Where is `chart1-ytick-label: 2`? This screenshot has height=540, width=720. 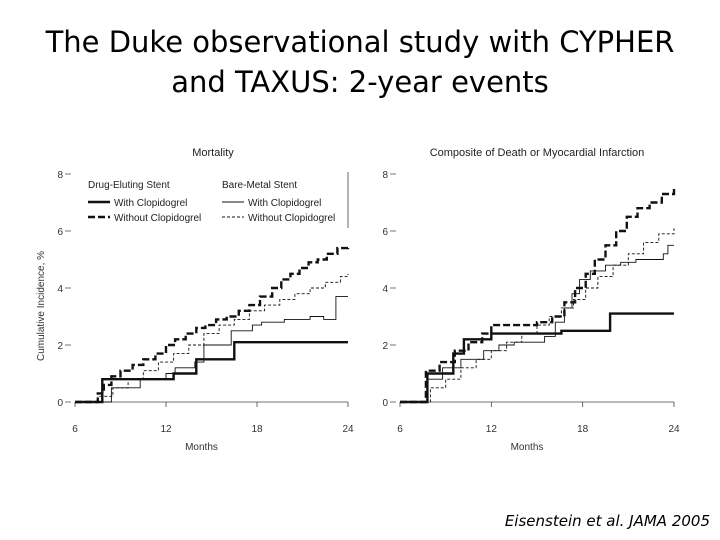
chart1-ytick-label: 2 is located at coordinates (60, 346).